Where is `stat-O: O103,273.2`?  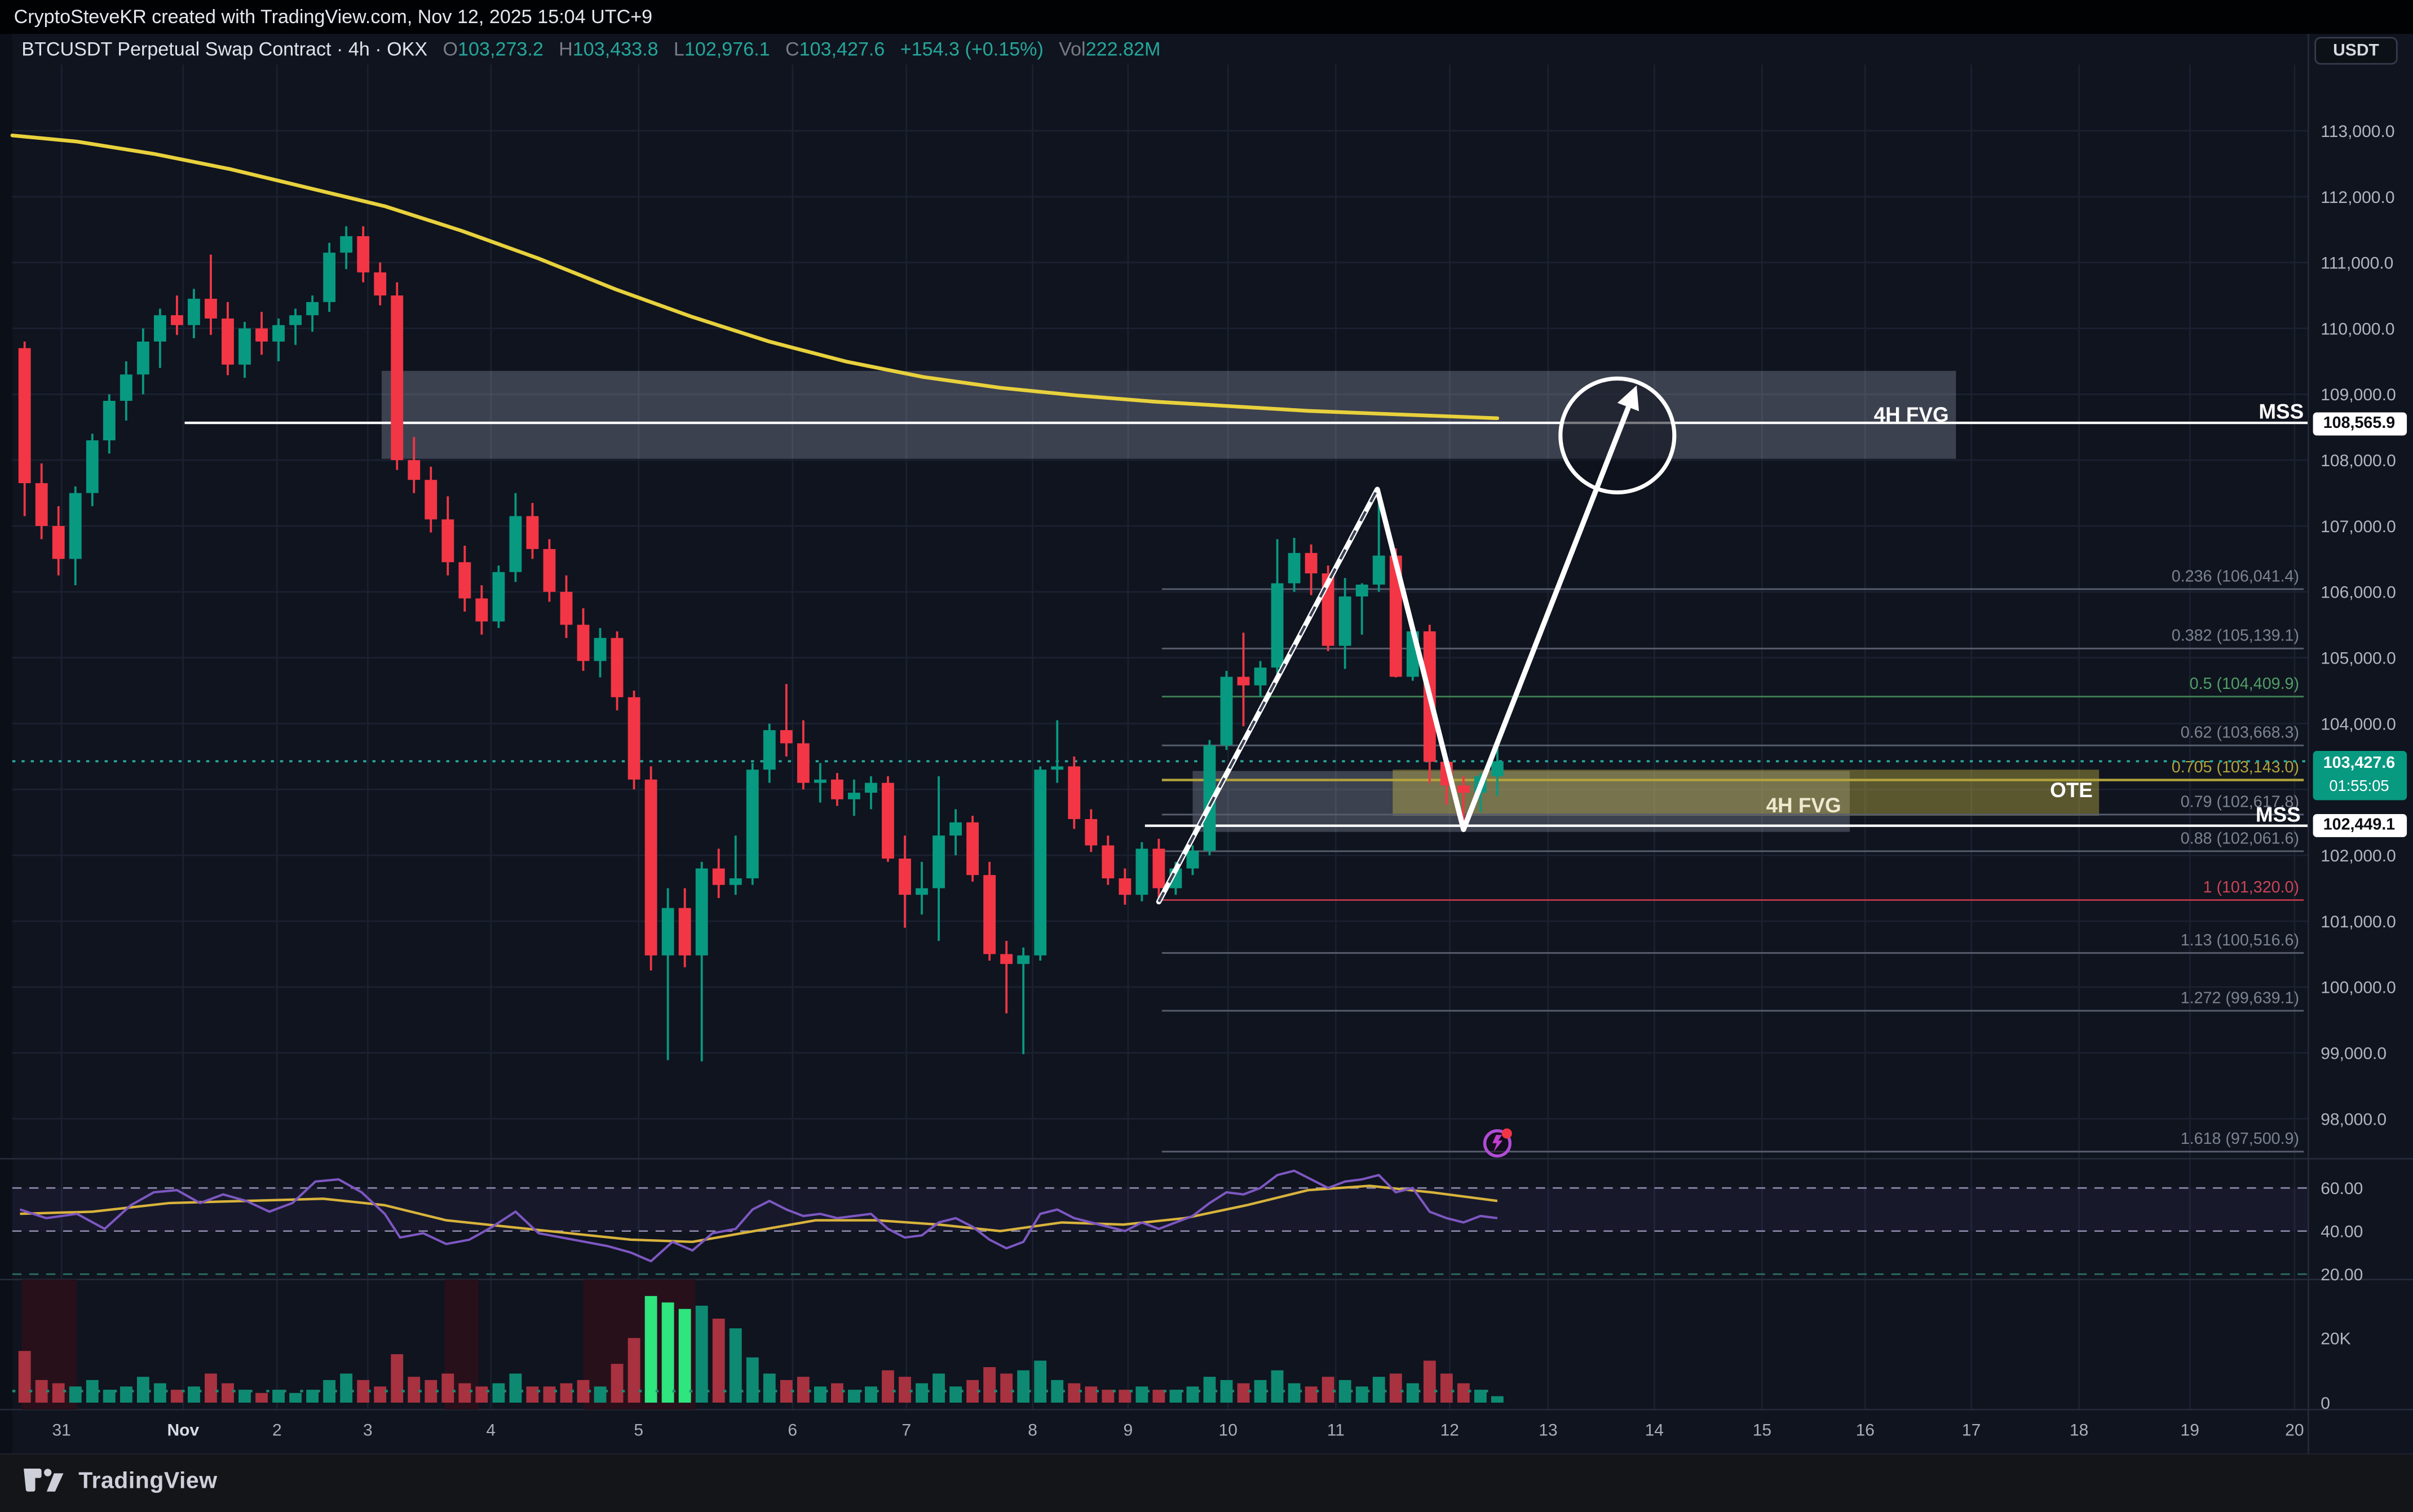
stat-O: O103,273.2 is located at coordinates (493, 49).